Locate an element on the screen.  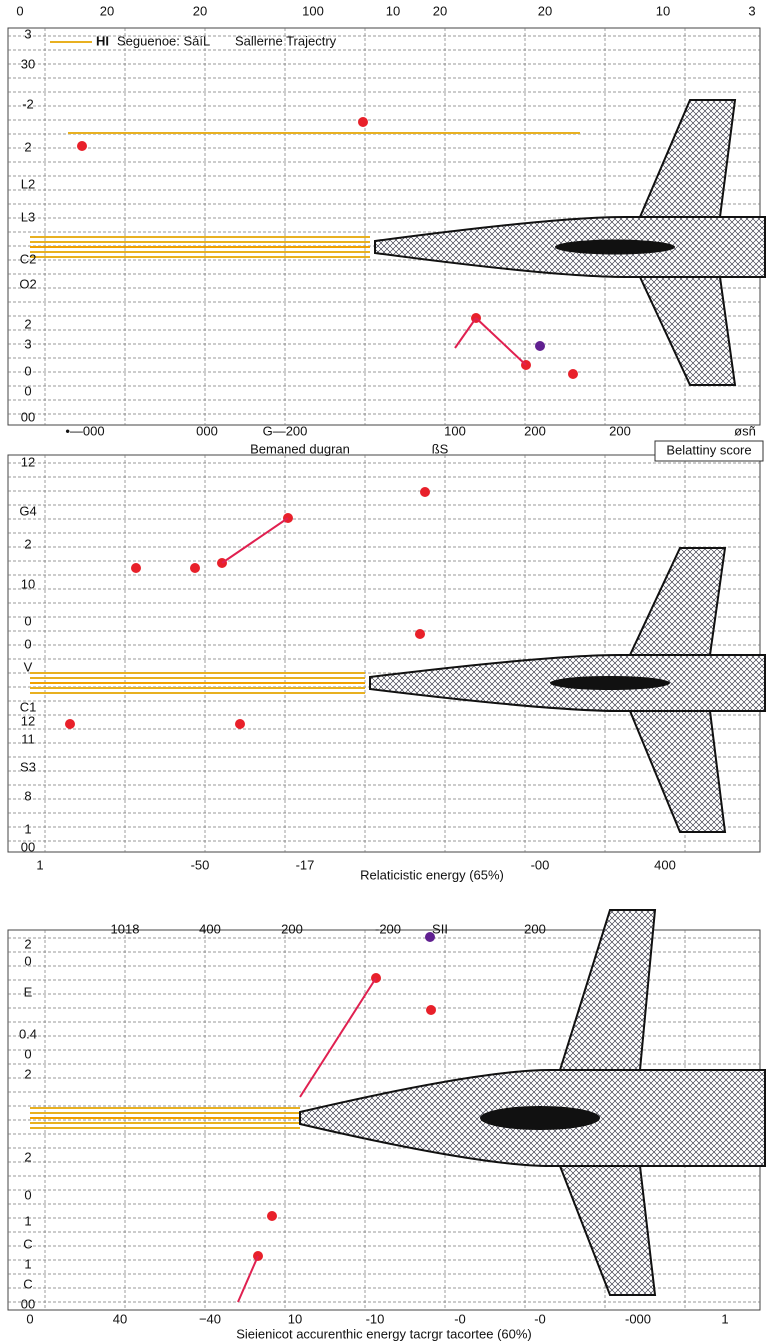
score-box is located at coordinates (709, 451).